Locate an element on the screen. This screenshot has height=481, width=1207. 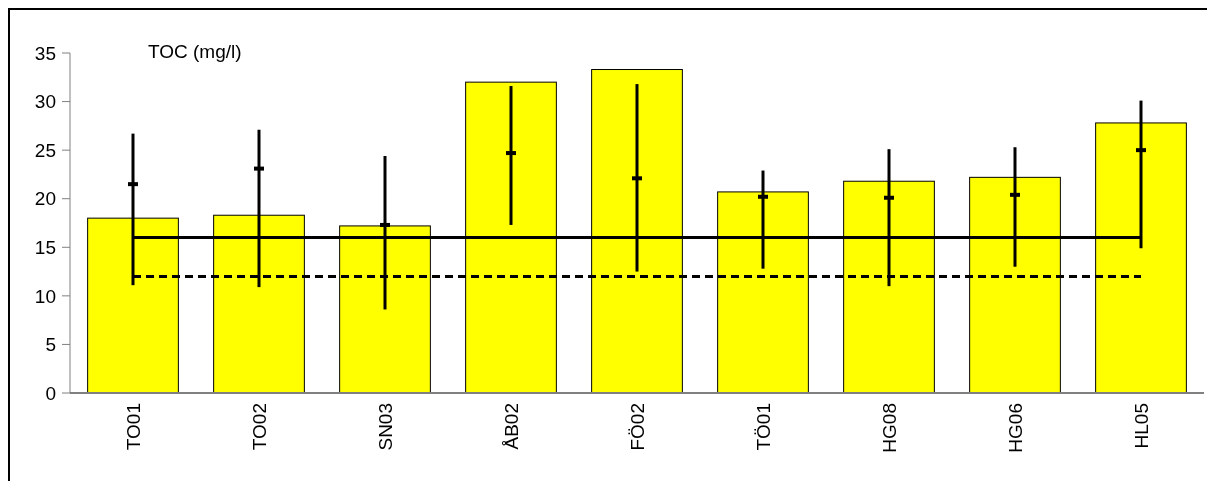
x-tick-label: SN03 is located at coordinates (385, 427).